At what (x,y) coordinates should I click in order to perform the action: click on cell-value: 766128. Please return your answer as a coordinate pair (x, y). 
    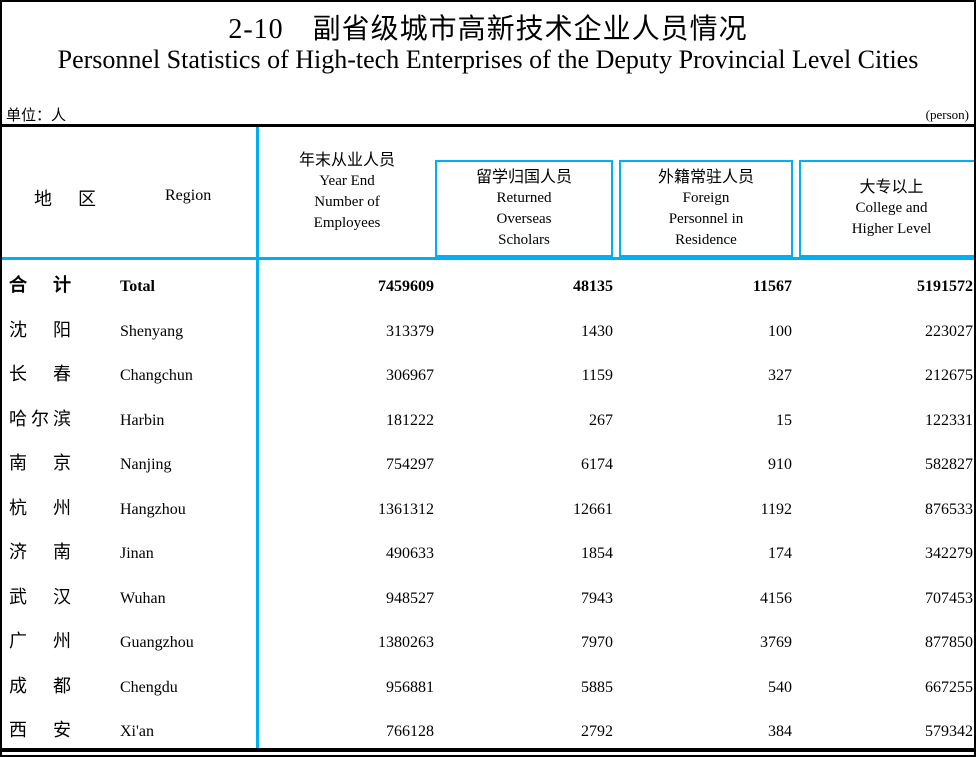
    Looking at the image, I should click on (410, 732).